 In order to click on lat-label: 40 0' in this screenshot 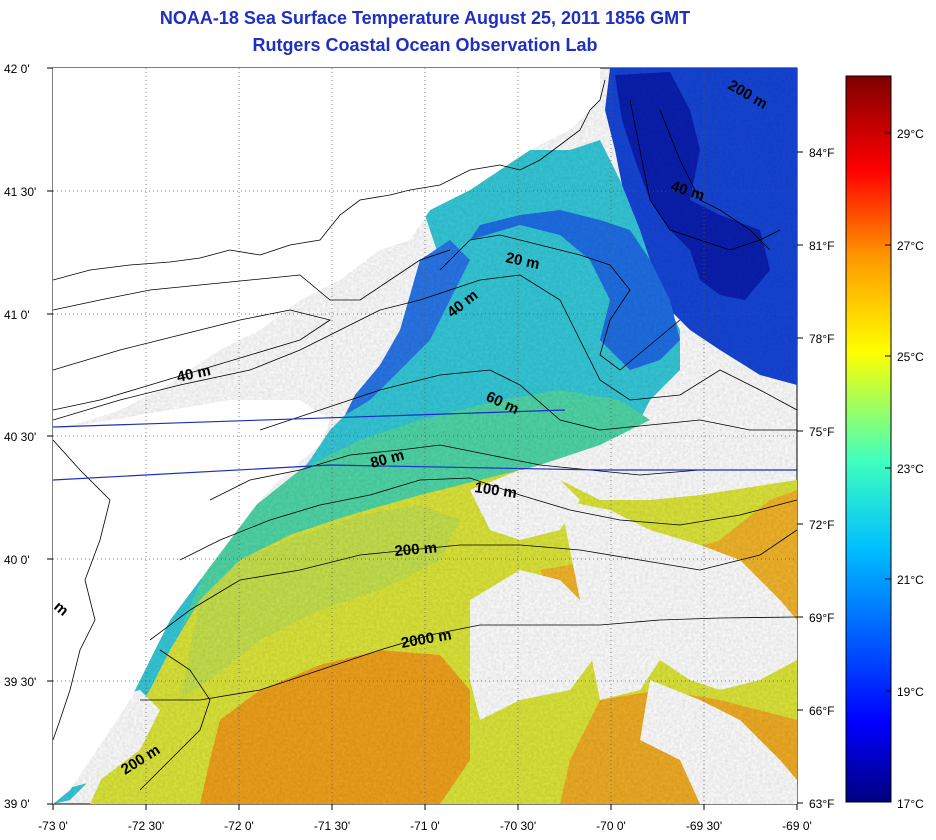, I will do `click(17, 560)`.